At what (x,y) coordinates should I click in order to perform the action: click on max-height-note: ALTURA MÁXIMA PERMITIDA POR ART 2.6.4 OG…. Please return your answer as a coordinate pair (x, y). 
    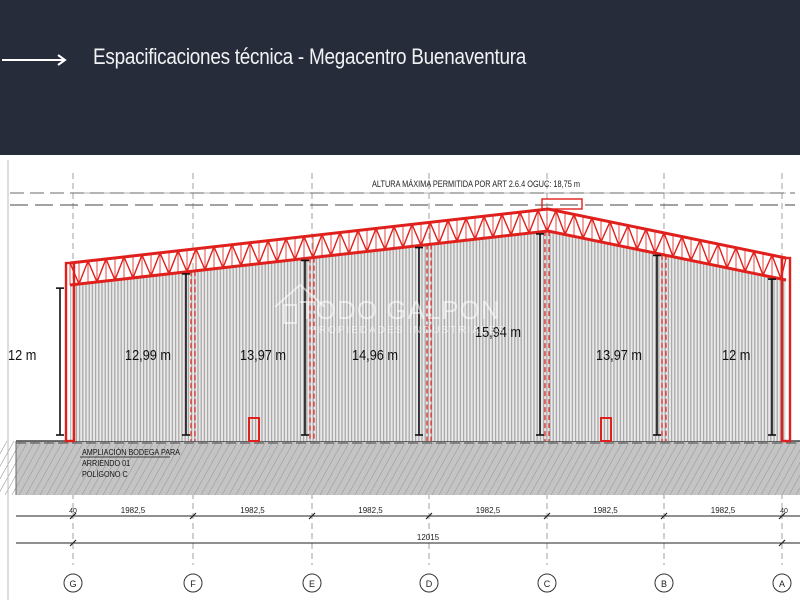
    Looking at the image, I should click on (476, 183).